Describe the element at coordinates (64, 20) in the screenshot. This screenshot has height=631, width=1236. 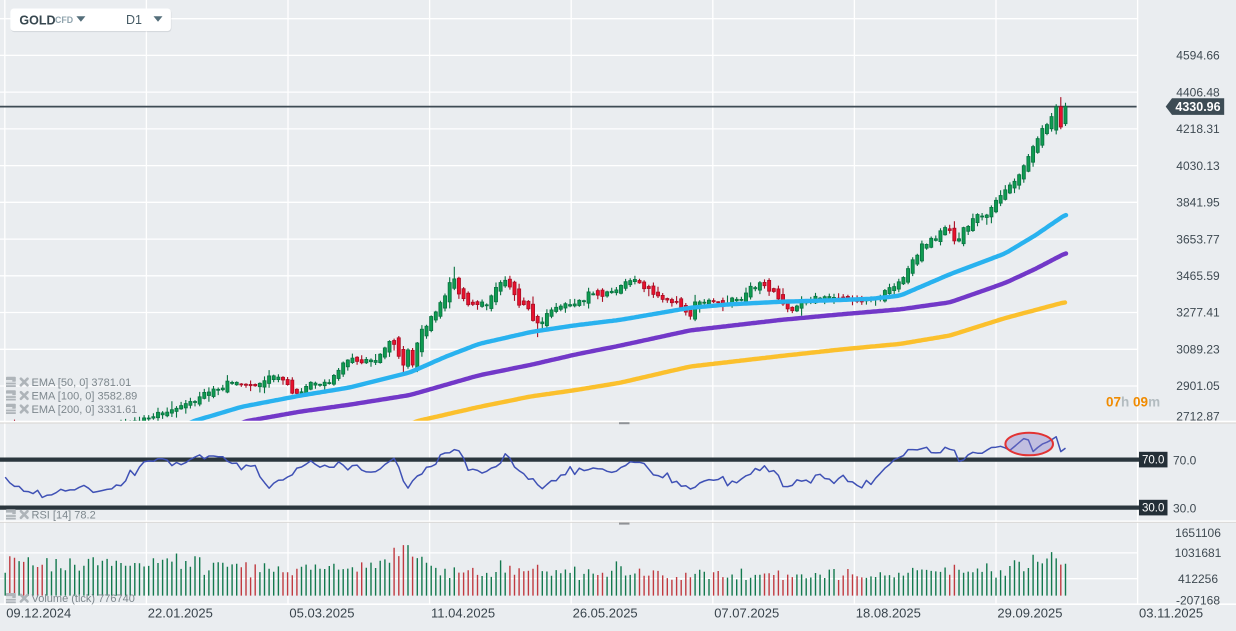
I see `svg-text: CFD` at that location.